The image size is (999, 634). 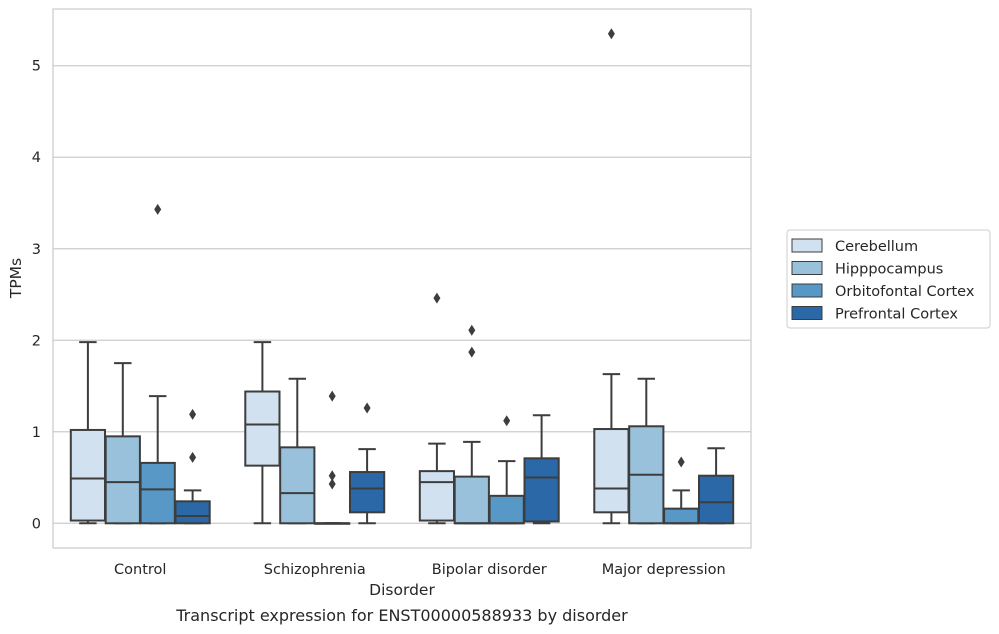 What do you see at coordinates (489, 570) in the screenshot?
I see `x-tick-label: Bipolar disorder` at bounding box center [489, 570].